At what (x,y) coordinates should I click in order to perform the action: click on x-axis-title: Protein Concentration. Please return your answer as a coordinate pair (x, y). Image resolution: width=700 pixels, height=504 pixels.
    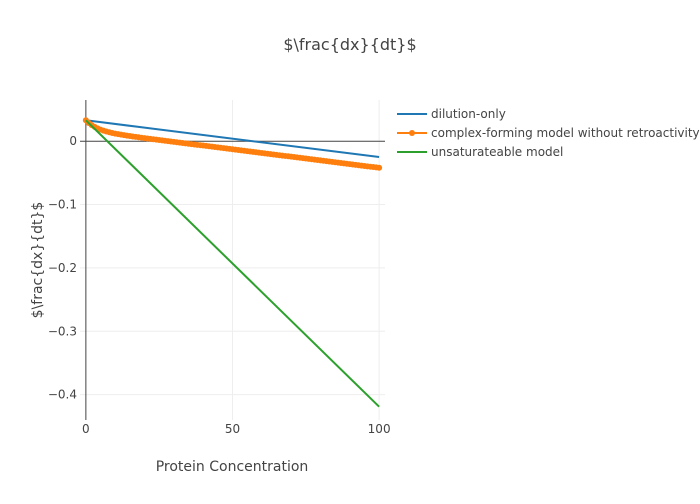
    Looking at the image, I should click on (232, 467).